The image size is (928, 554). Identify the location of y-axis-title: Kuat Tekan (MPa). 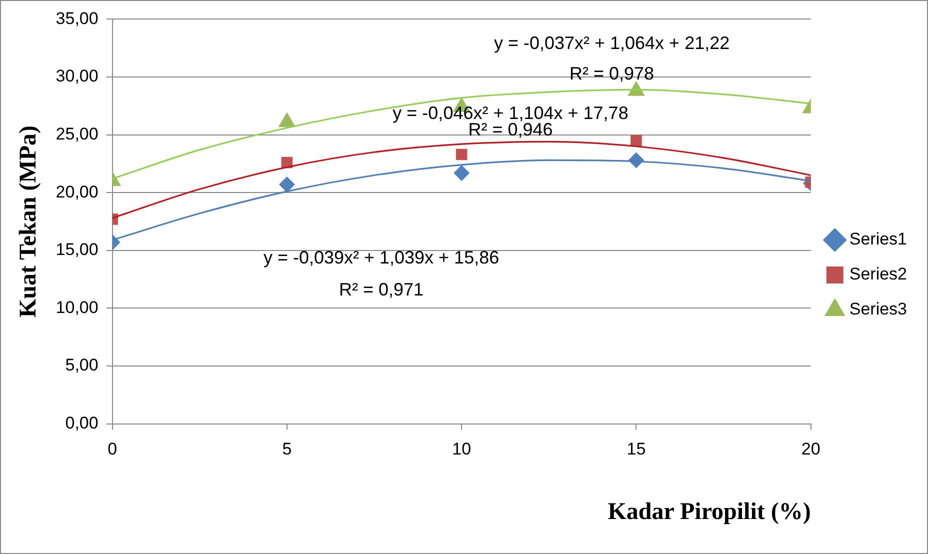
(29, 221).